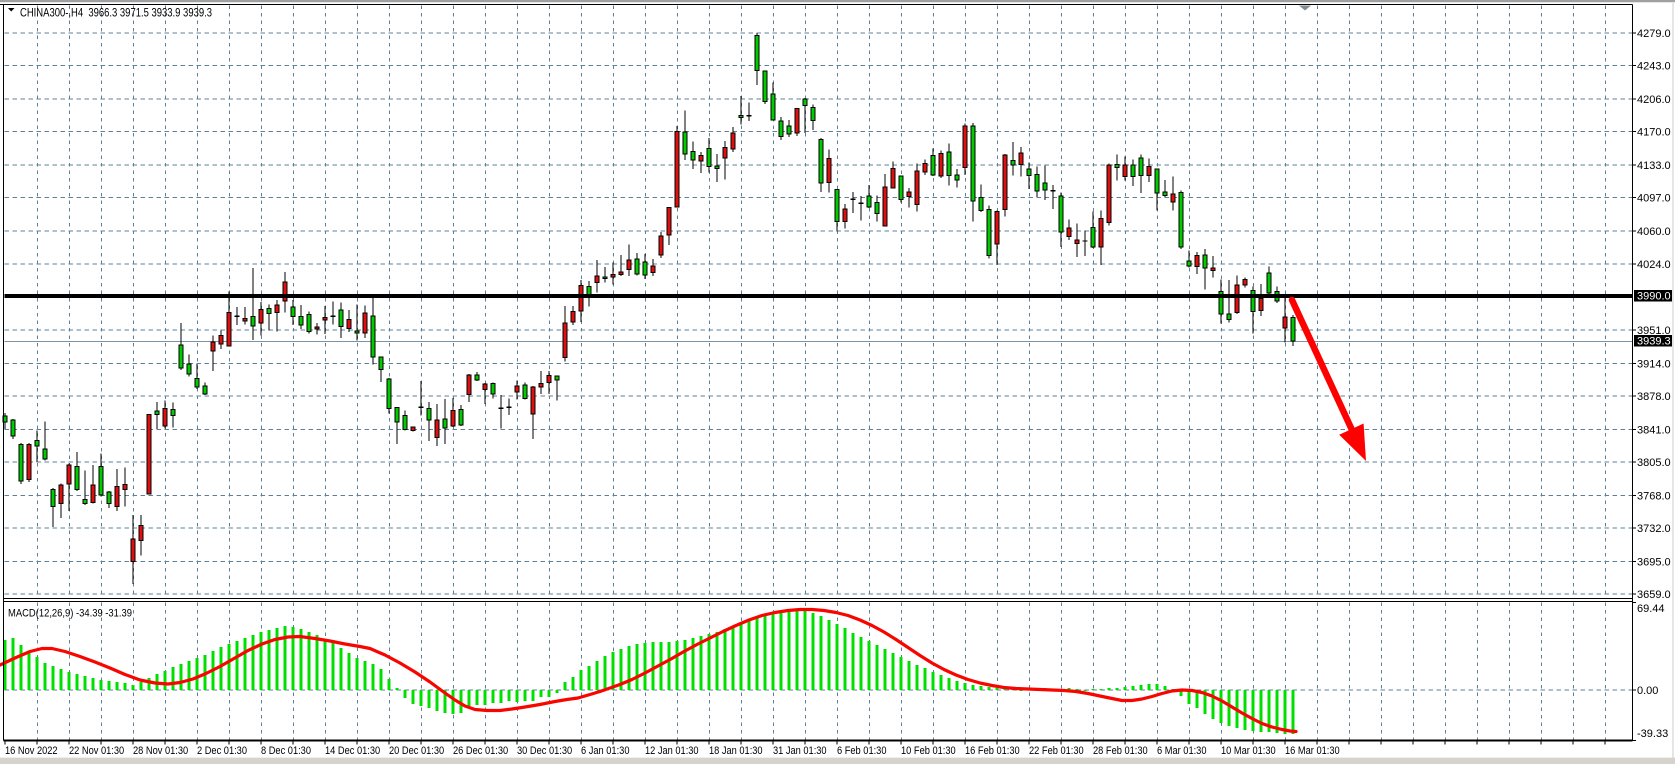  Describe the element at coordinates (1654, 67) in the screenshot. I see `svg-text: 4243.0` at that location.